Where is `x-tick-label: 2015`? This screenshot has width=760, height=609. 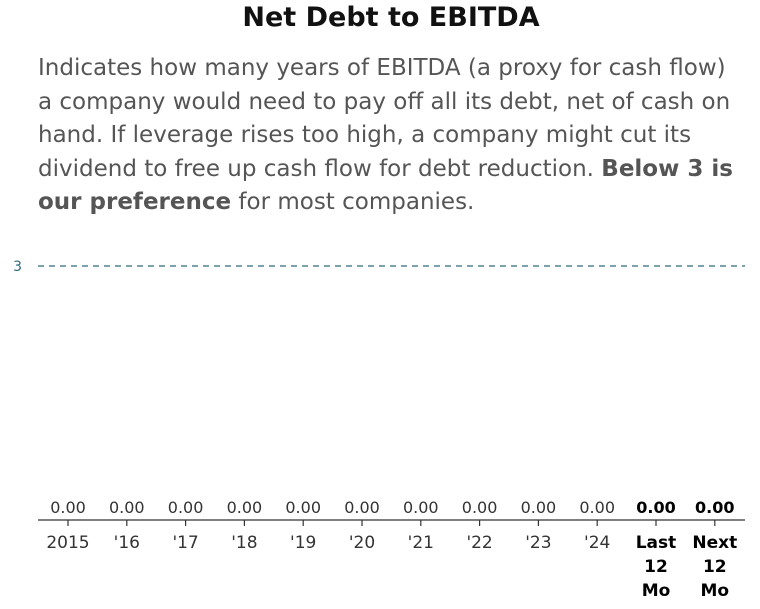 x-tick-label: 2015 is located at coordinates (67, 543).